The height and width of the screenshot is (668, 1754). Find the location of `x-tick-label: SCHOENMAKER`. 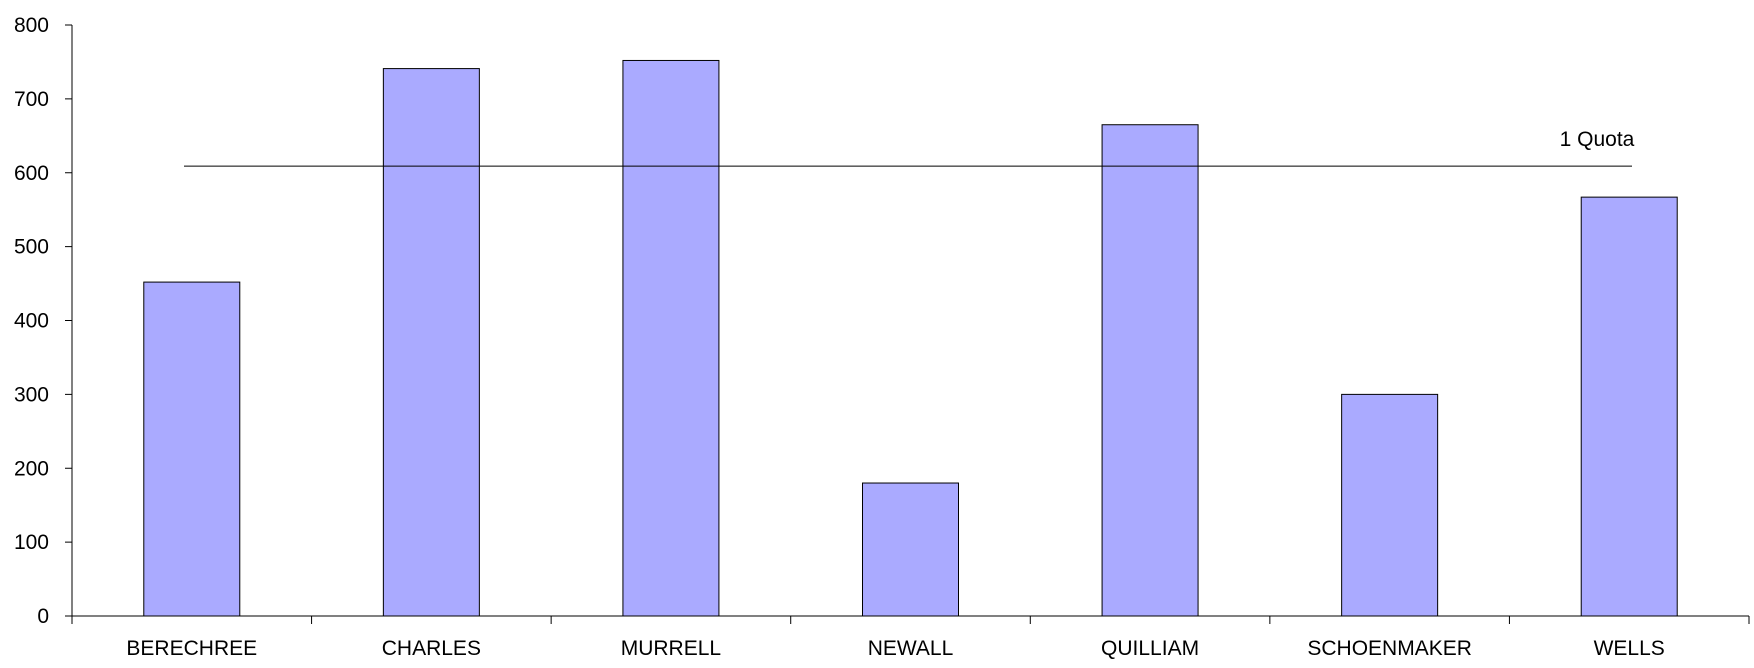

x-tick-label: SCHOENMAKER is located at coordinates (1389, 648).